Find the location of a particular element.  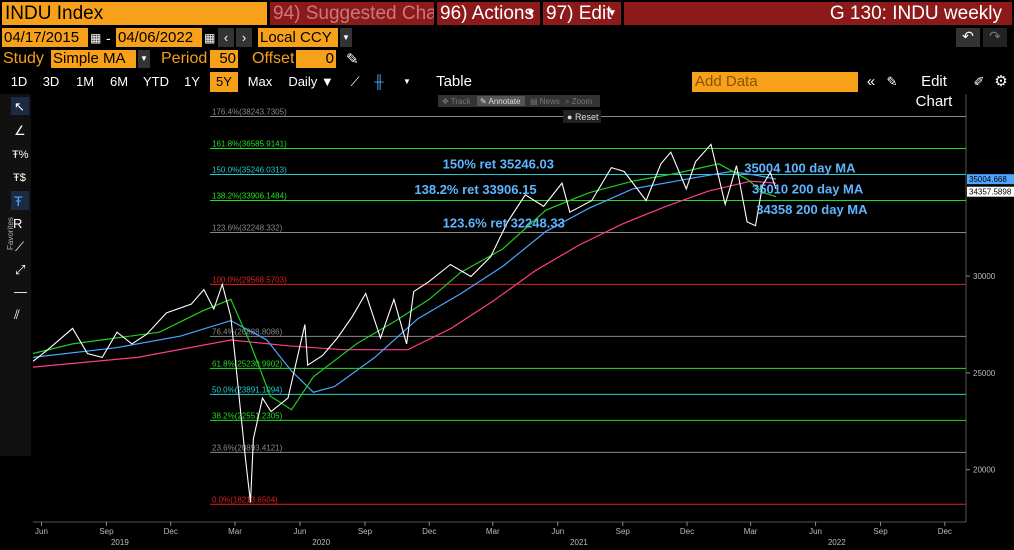

annotation-text: 35010 200 day MA is located at coordinates (808, 188).